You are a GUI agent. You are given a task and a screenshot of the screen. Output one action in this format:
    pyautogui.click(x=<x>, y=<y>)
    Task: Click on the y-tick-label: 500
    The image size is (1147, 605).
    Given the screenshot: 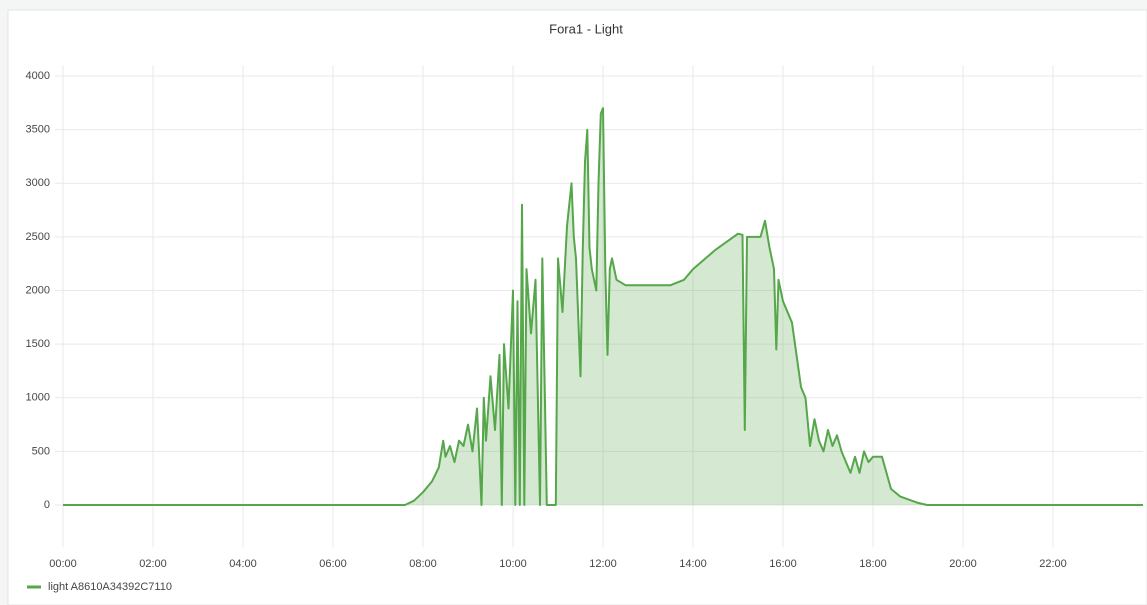 What is the action you would take?
    pyautogui.click(x=41, y=451)
    